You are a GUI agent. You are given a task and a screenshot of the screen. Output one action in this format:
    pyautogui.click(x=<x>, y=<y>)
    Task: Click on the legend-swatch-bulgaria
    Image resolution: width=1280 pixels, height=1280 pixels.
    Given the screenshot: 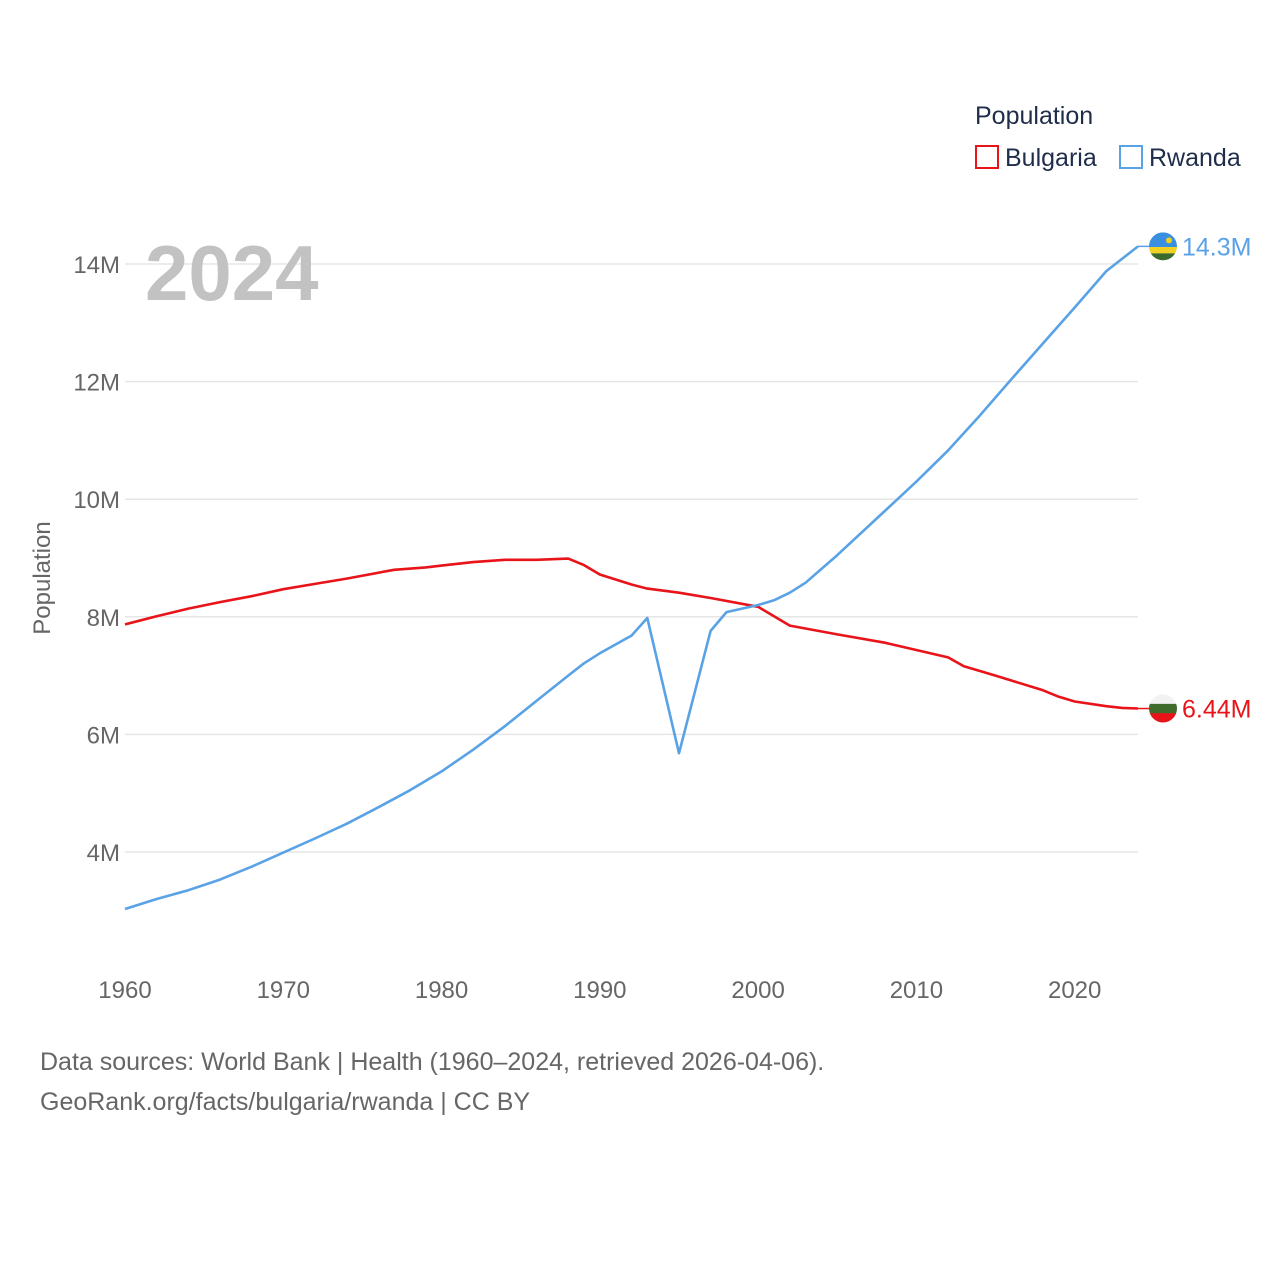 What is the action you would take?
    pyautogui.click(x=987, y=157)
    